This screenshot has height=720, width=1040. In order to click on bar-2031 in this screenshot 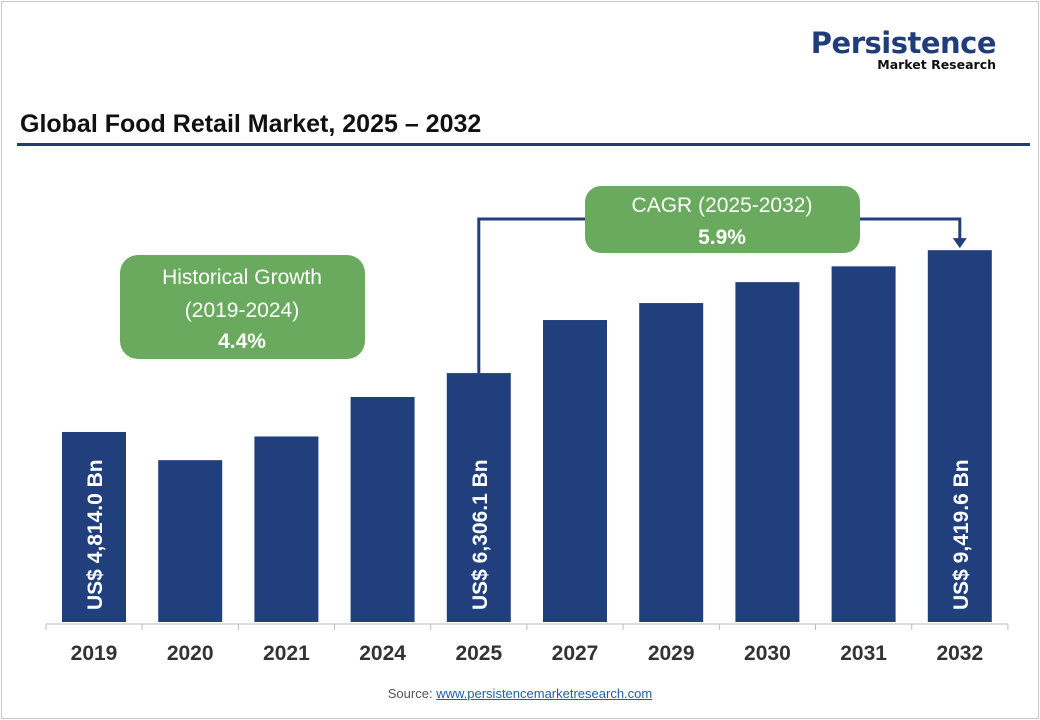, I will do `click(863, 444)`.